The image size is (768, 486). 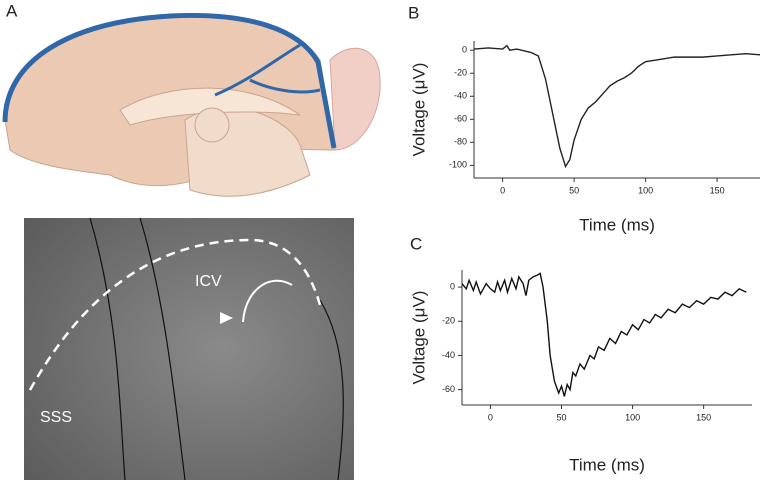 What do you see at coordinates (413, 12) in the screenshot?
I see `panel-label: B` at bounding box center [413, 12].